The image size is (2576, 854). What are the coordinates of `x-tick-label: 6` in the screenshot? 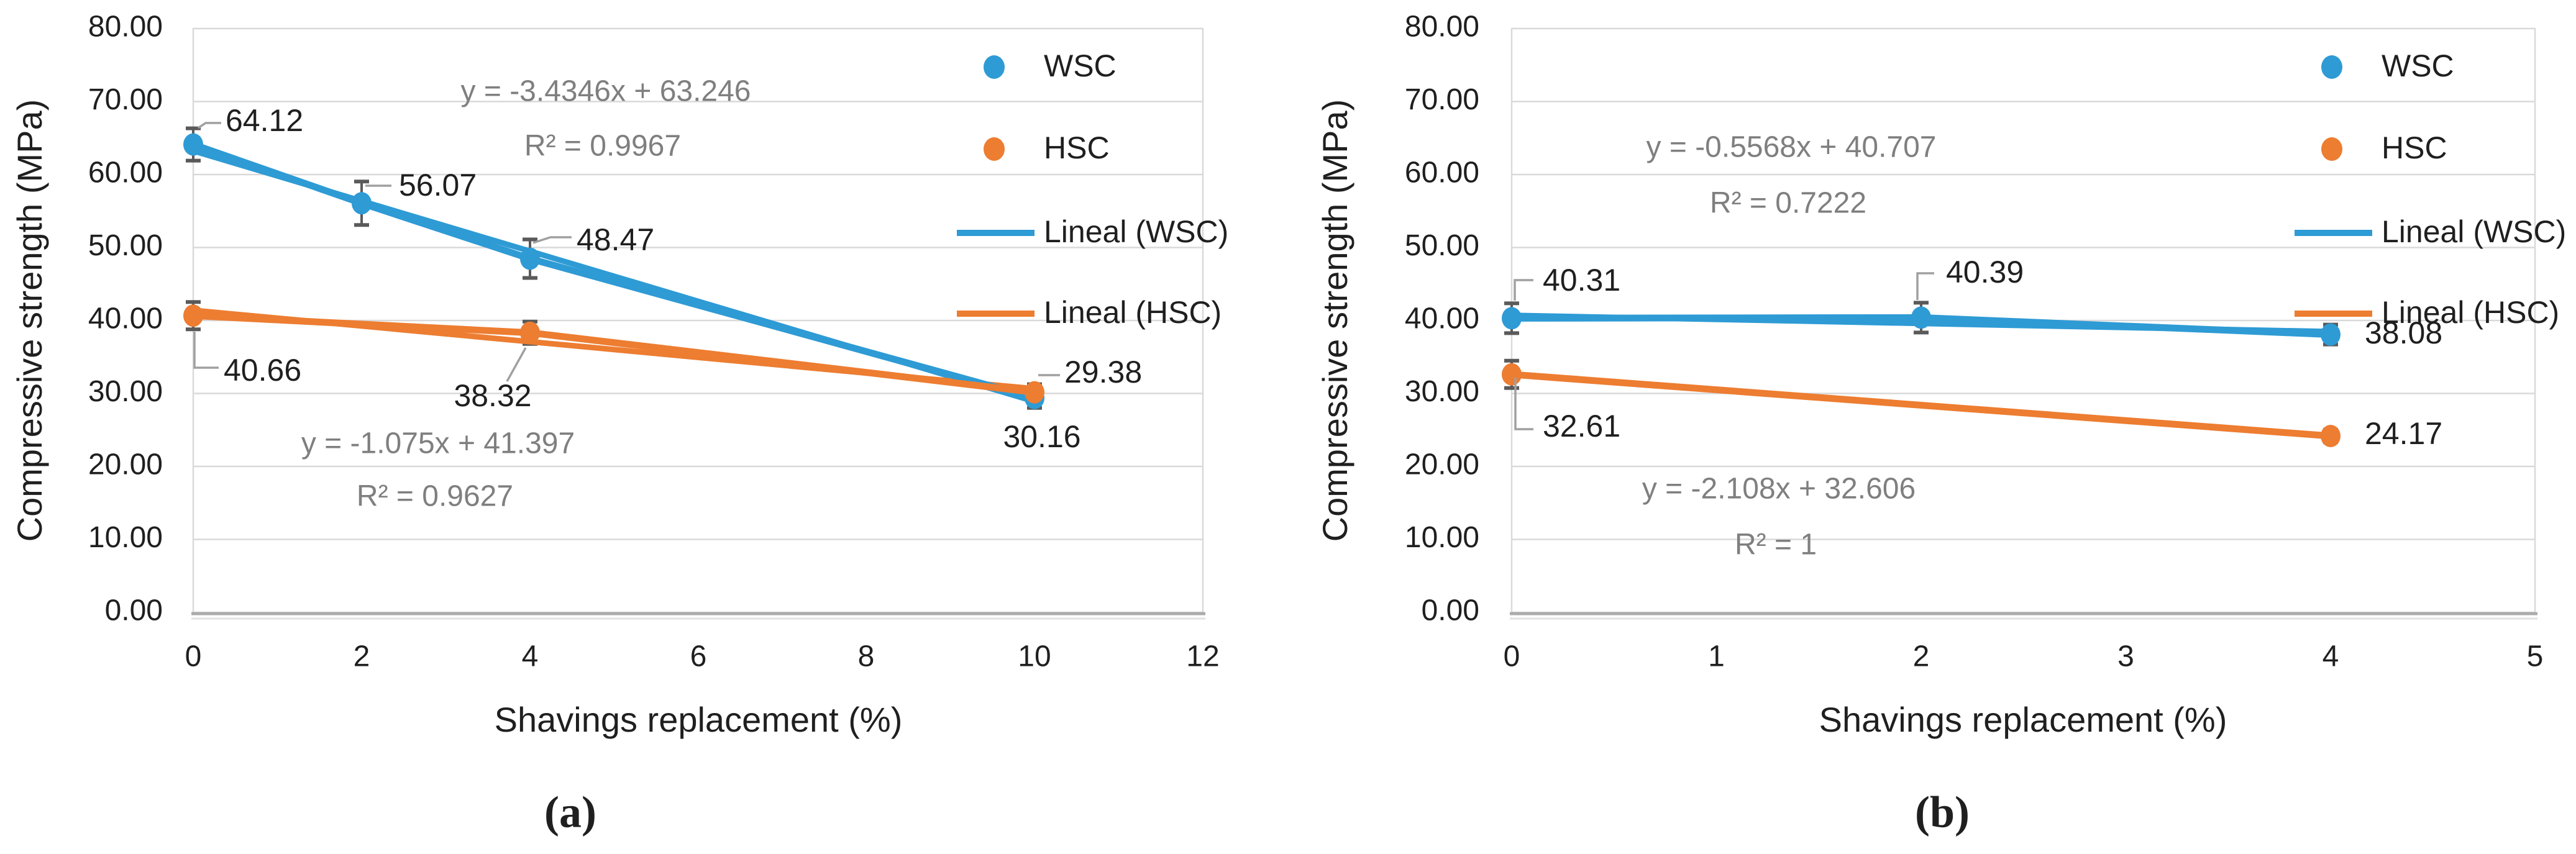 It's located at (698, 656).